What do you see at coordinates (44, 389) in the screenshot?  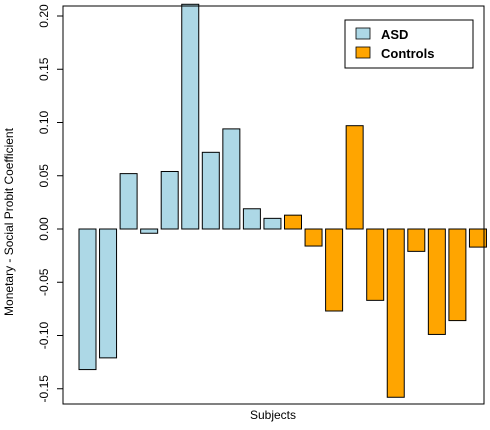 I see `y-tick-label: -0.15` at bounding box center [44, 389].